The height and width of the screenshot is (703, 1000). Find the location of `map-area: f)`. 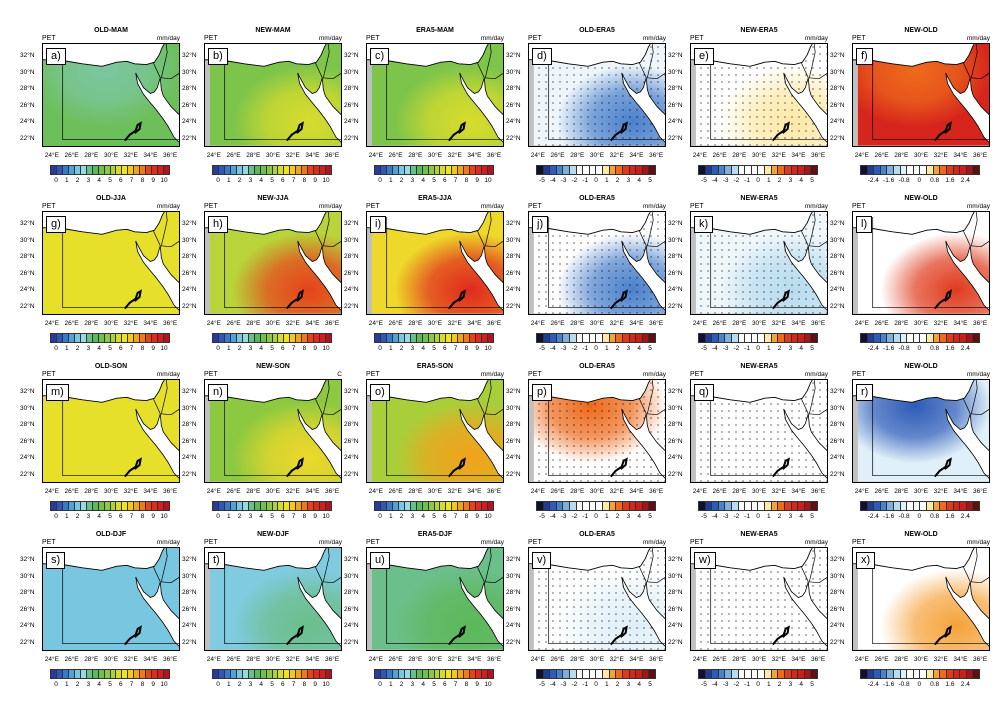

map-area: f) is located at coordinates (921, 95).